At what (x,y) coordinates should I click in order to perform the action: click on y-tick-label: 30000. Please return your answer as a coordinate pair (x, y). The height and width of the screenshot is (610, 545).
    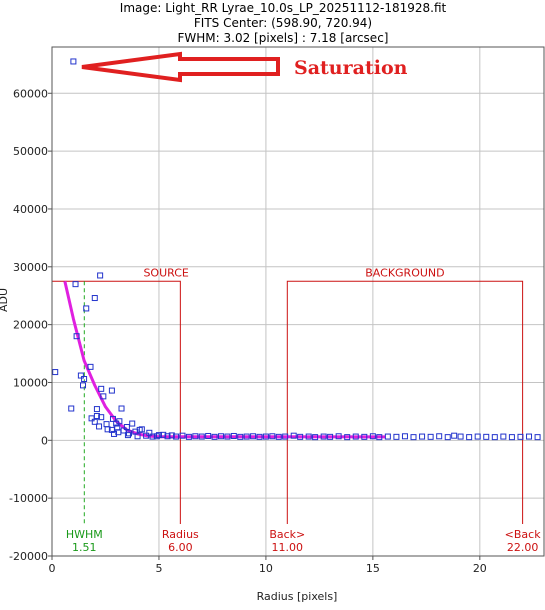
    Looking at the image, I should click on (30, 267).